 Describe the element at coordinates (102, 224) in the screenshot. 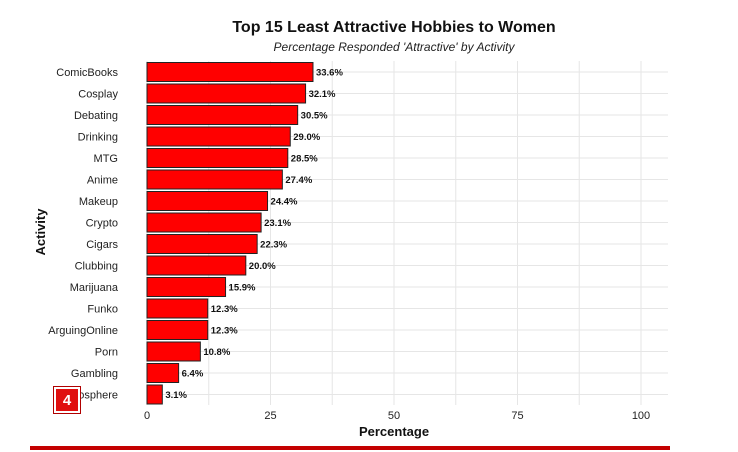

I see `category-label: Crypto` at that location.